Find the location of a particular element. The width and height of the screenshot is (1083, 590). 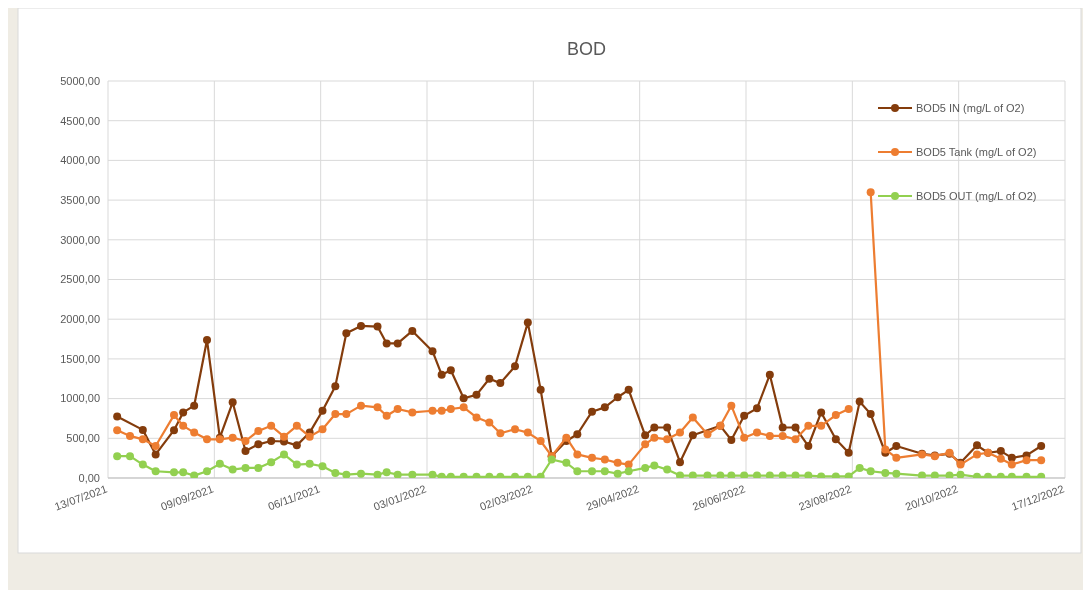

y-tick-label: 4500,00 is located at coordinates (80, 120).